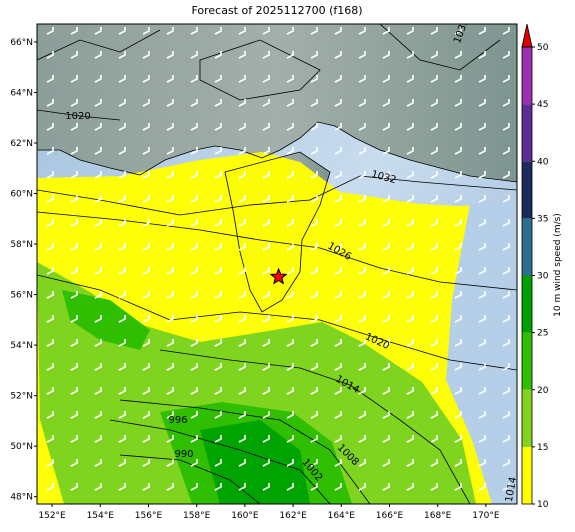 The width and height of the screenshot is (575, 532). Describe the element at coordinates (277, 152) in the screenshot. I see `coastline` at that location.